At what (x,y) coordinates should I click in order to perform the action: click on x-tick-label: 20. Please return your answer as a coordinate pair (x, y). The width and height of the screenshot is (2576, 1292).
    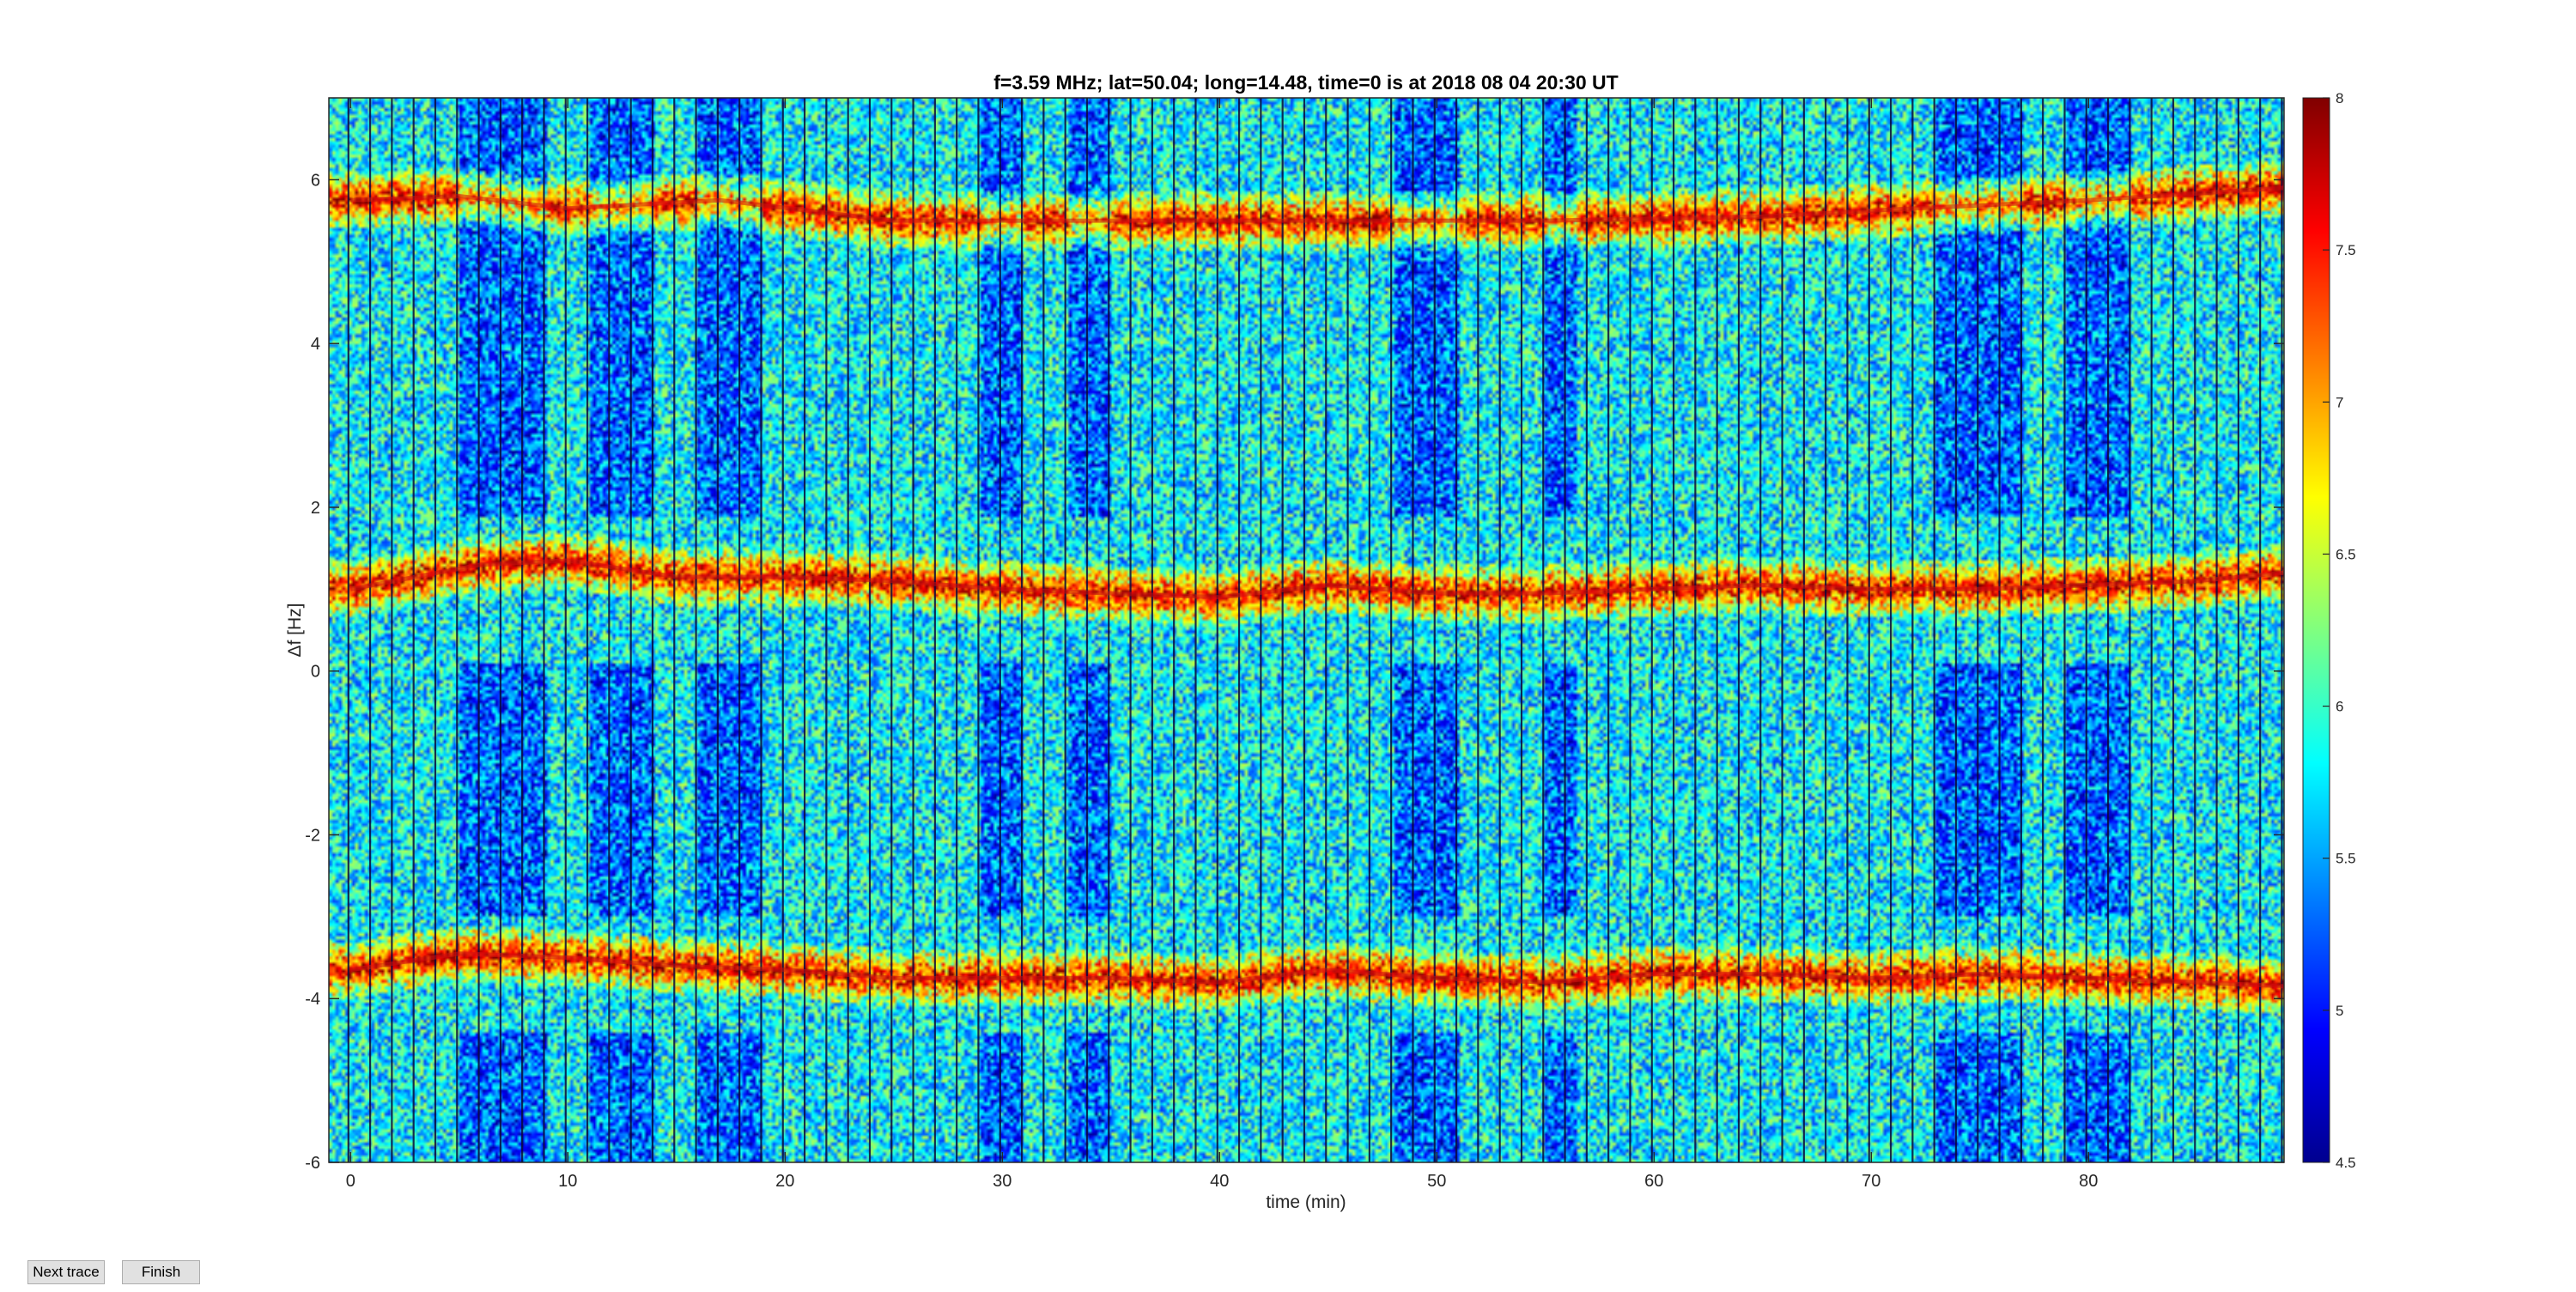
    Looking at the image, I should click on (784, 1181).